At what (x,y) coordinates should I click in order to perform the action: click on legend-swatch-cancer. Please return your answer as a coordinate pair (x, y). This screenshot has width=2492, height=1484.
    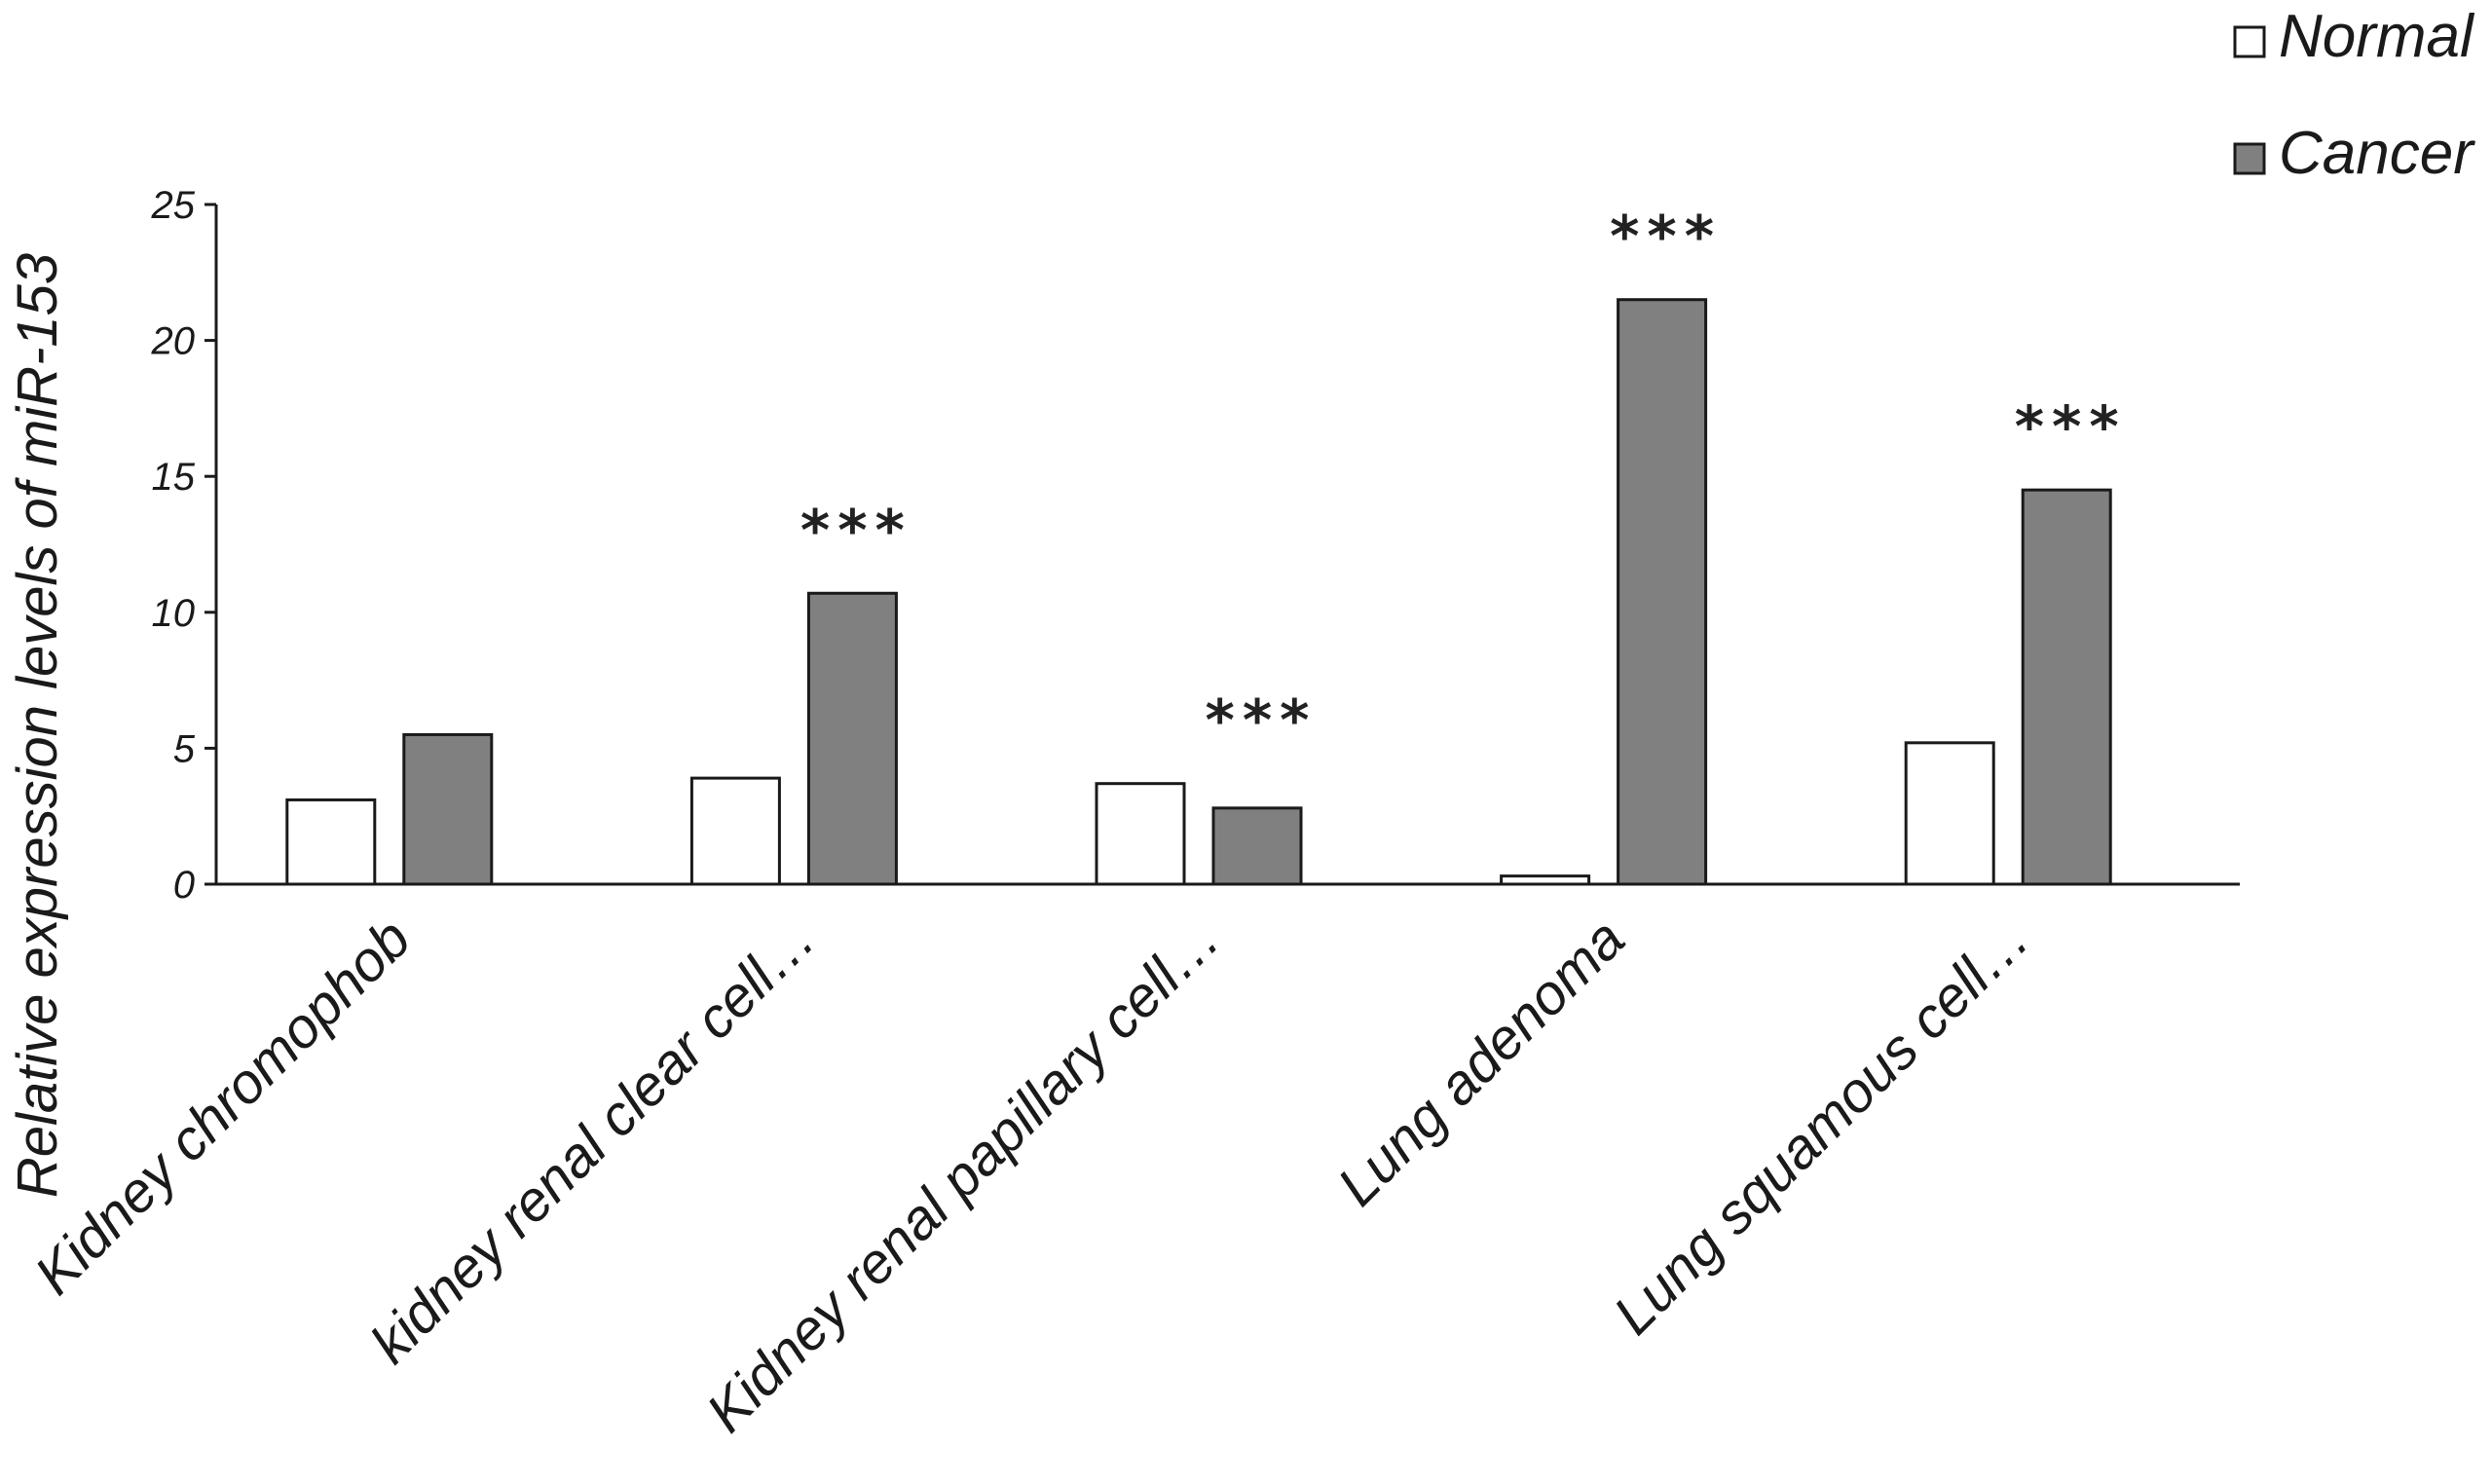
    Looking at the image, I should click on (2249, 158).